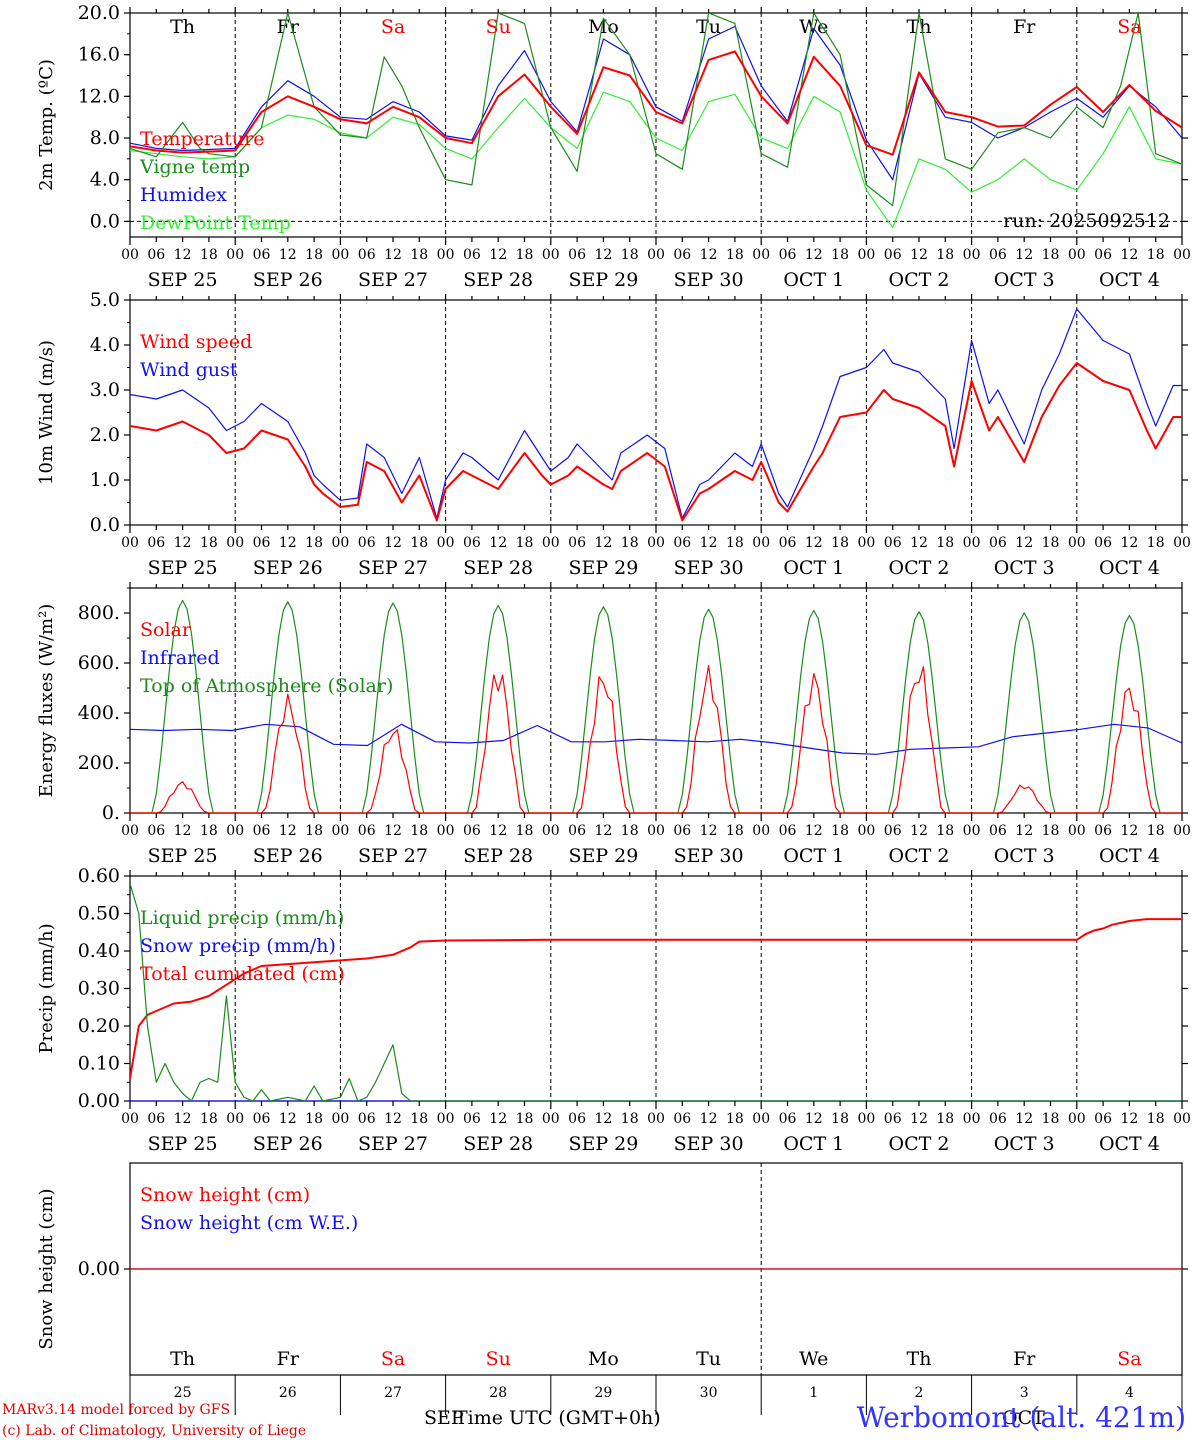 Image resolution: width=1194 pixels, height=1440 pixels. I want to click on day-number-label: 27, so click(393, 1393).